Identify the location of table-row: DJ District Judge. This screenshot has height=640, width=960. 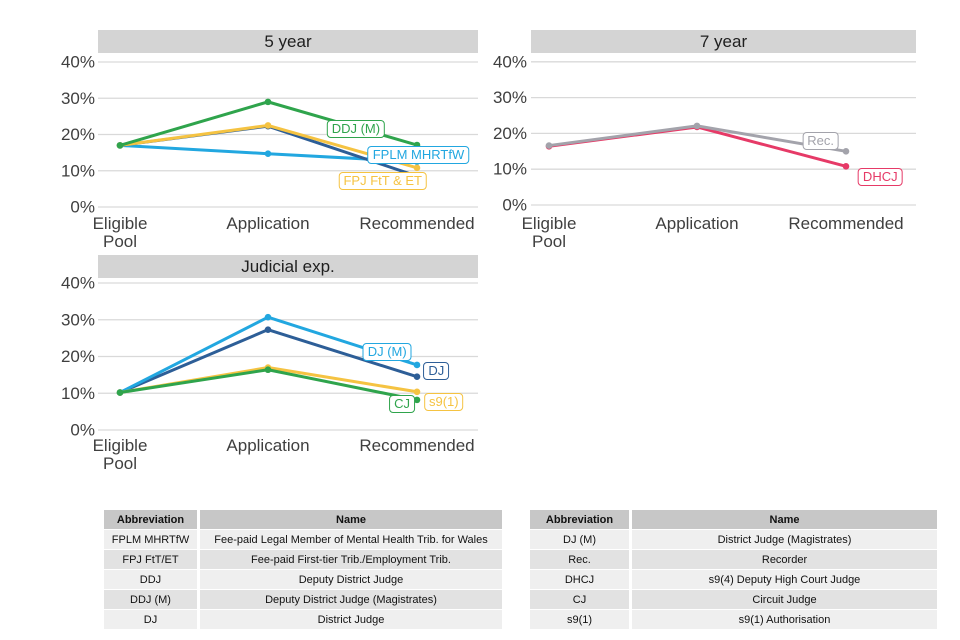
(303, 619).